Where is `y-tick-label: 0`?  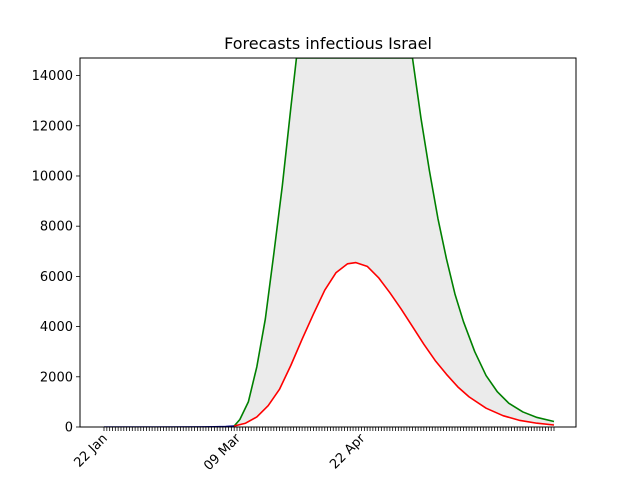
y-tick-label: 0 is located at coordinates (69, 428).